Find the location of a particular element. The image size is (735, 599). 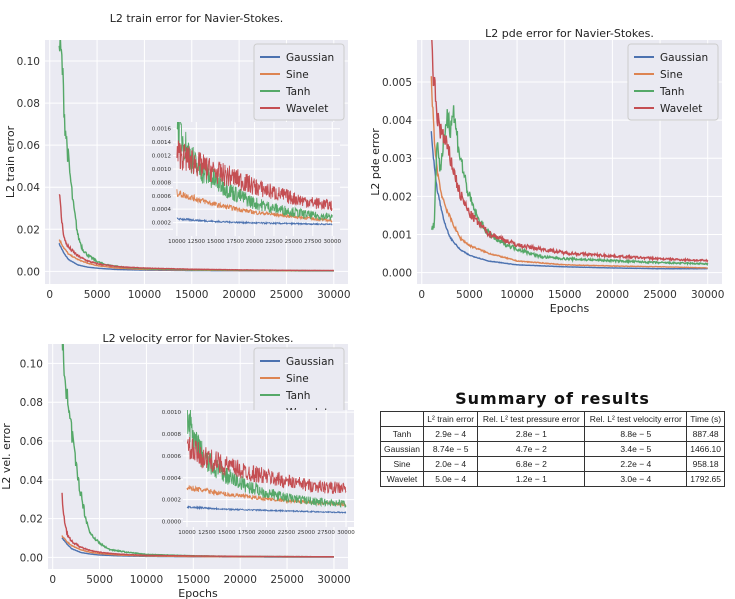

header-cell: Time (s) is located at coordinates (705, 419).